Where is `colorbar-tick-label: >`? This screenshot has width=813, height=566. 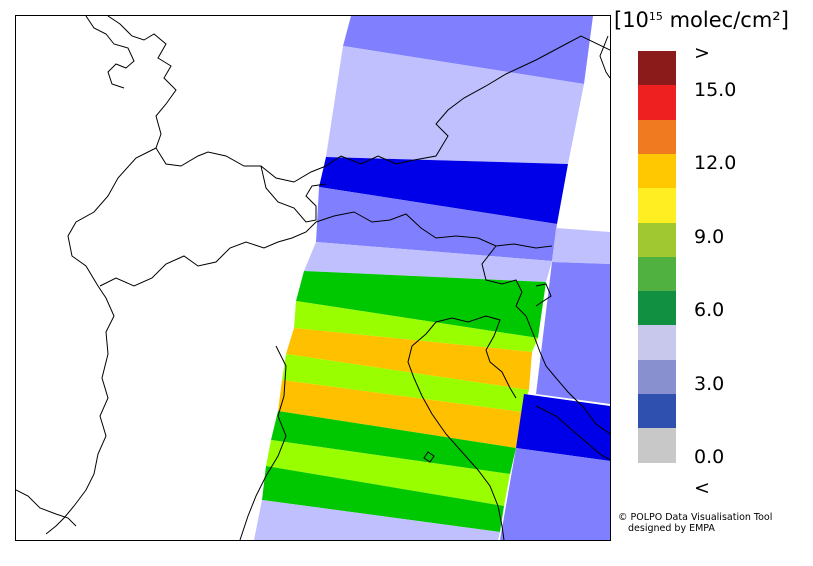 colorbar-tick-label: > is located at coordinates (702, 53).